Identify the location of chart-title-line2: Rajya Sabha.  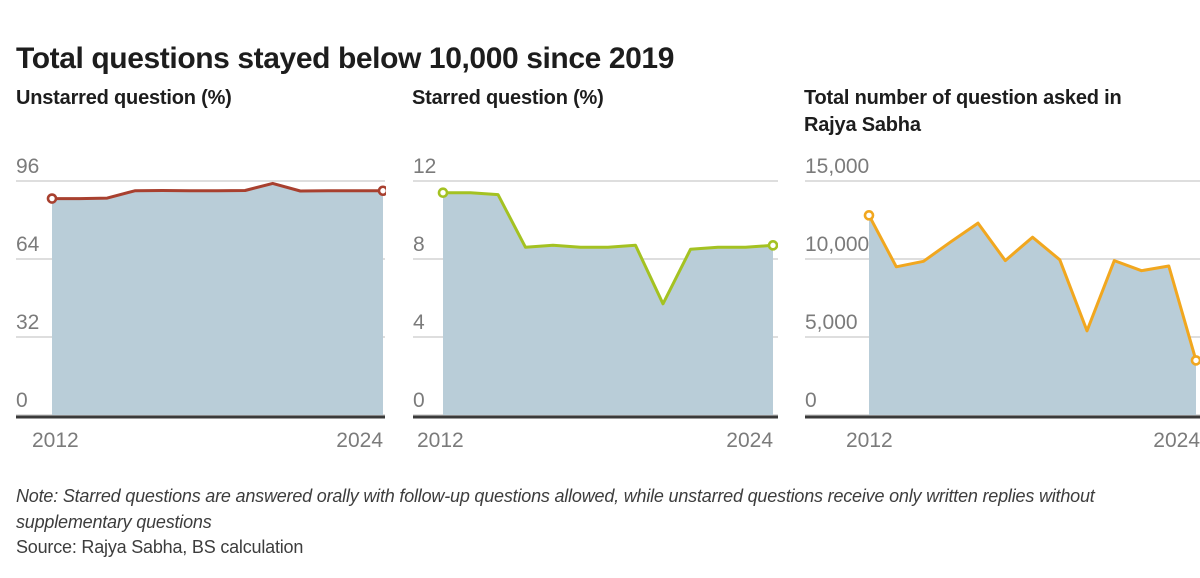
(862, 125).